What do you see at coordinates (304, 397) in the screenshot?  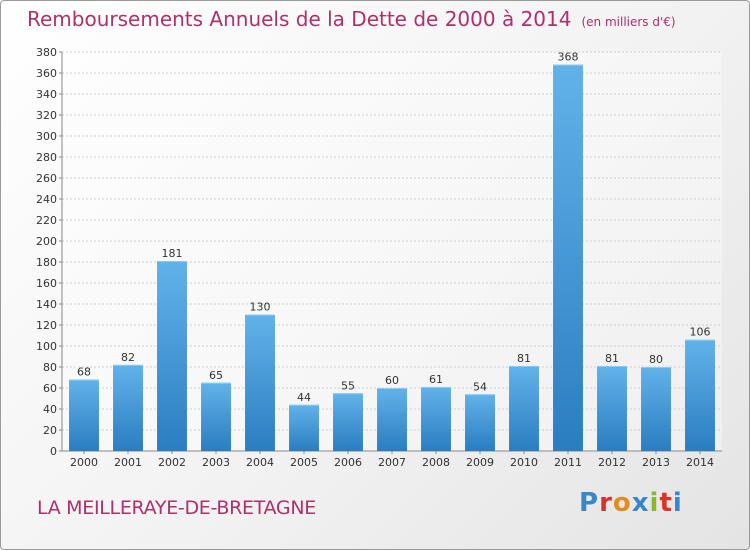 I see `bar-value-label: 44` at bounding box center [304, 397].